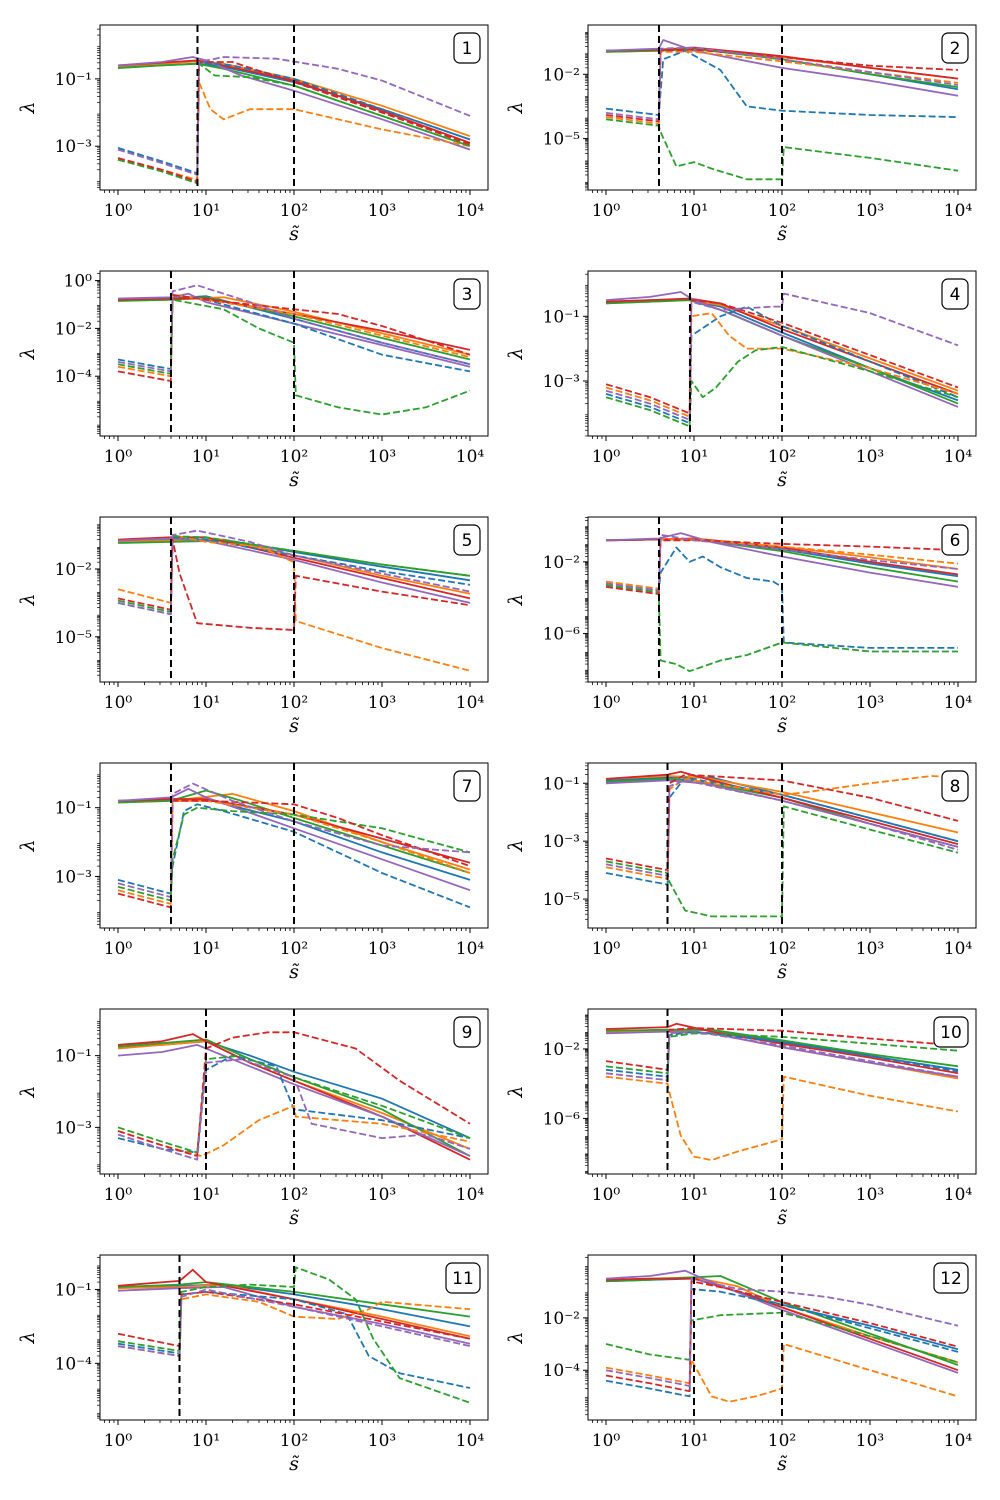 This screenshot has height=1500, width=1000. I want to click on series-orange-solid-line, so click(782, 804).